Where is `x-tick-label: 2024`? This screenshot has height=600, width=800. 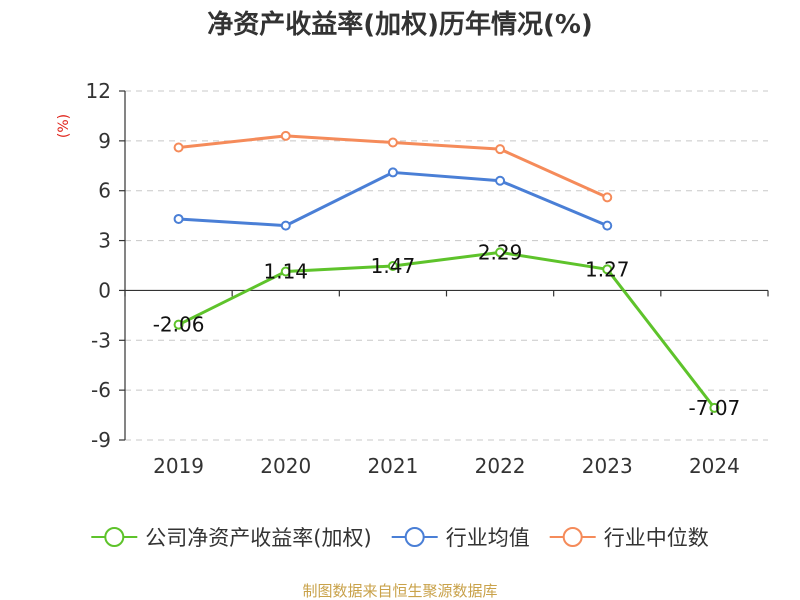 x-tick-label: 2024 is located at coordinates (714, 466).